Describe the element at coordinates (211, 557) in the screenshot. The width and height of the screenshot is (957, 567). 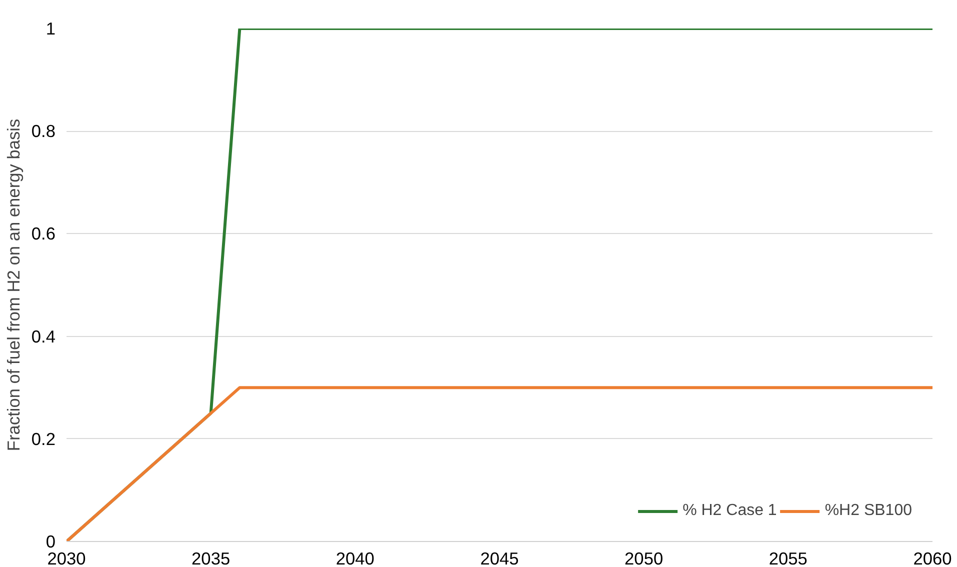
I see `x-tick-label: 2035` at that location.